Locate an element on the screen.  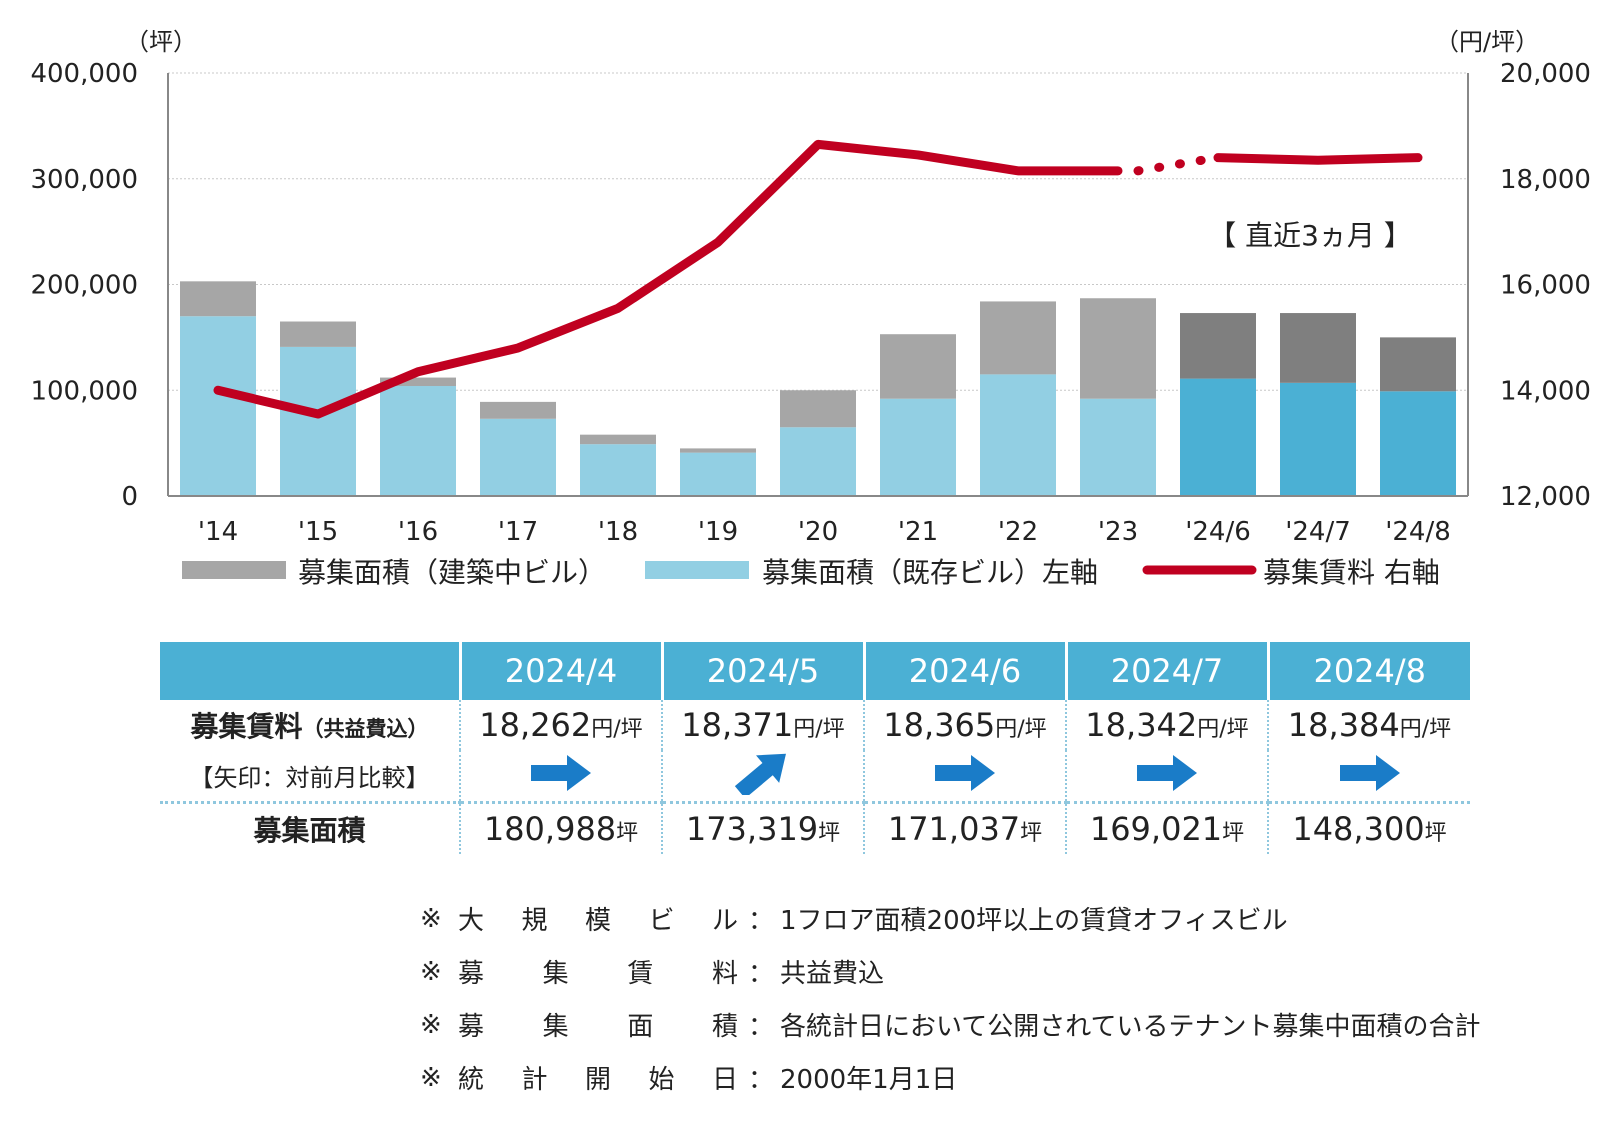
right-axis-unit: （円/坪） is located at coordinates (1487, 42).